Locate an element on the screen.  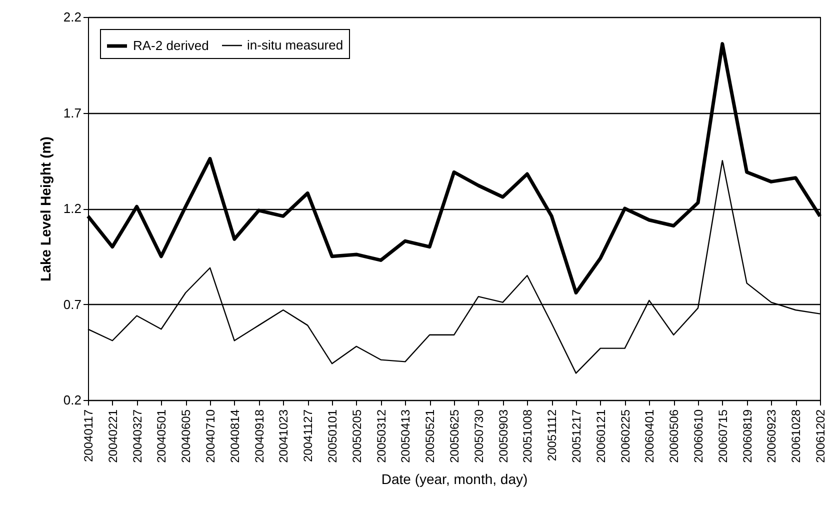
x-tick-label: 20050205 is located at coordinates (357, 436).